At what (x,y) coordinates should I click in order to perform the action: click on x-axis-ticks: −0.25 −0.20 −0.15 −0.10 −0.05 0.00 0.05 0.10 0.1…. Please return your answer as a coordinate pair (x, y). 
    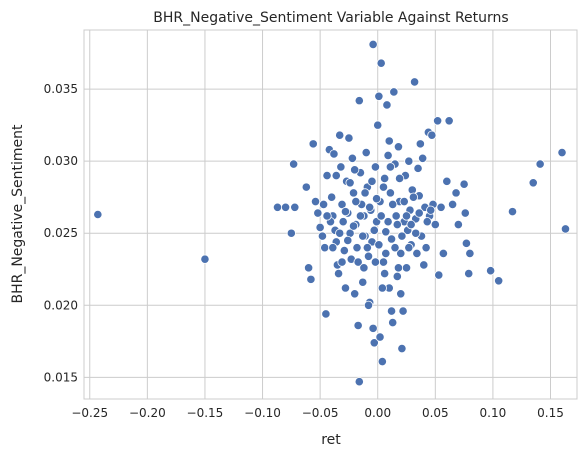
    Looking at the image, I should click on (317, 413).